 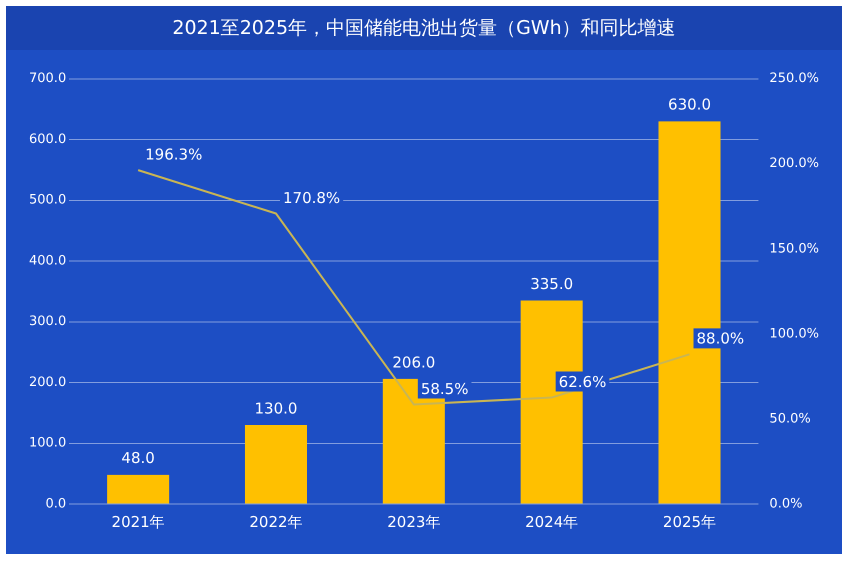 What do you see at coordinates (47, 322) in the screenshot?
I see `y-tick-label: 300.0` at bounding box center [47, 322].